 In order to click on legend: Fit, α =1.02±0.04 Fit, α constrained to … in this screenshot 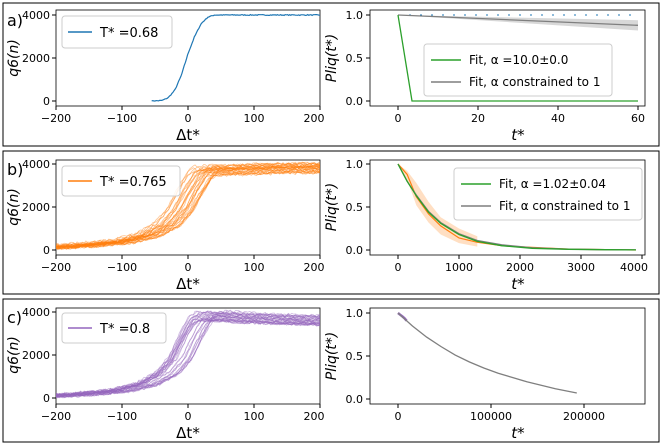, I will do `click(548, 194)`.